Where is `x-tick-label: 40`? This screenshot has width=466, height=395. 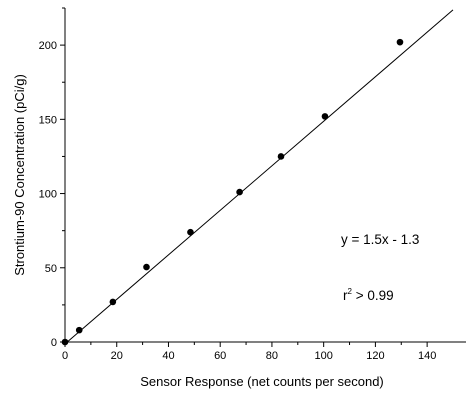 x-tick-label: 40 is located at coordinates (168, 356).